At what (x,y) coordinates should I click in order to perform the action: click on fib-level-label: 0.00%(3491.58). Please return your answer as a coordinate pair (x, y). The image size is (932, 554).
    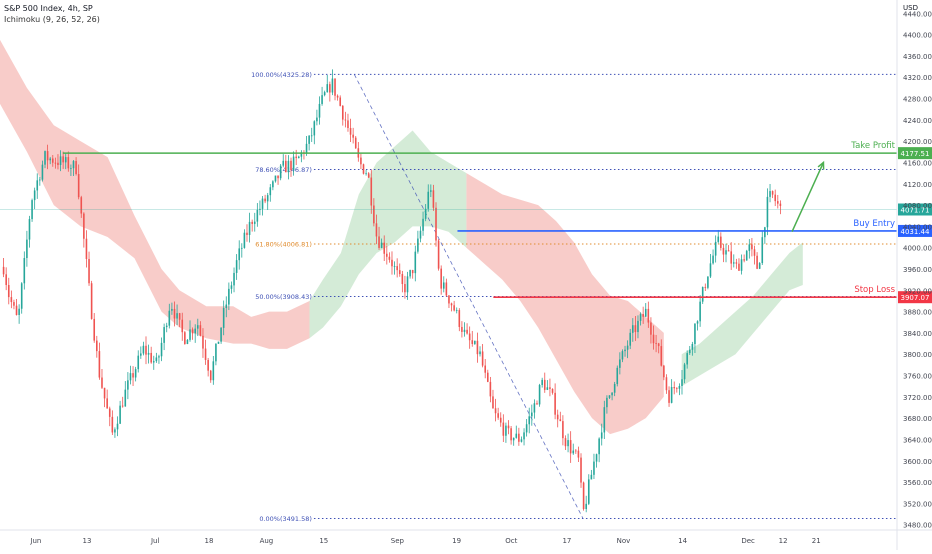
    Looking at the image, I should click on (285, 519).